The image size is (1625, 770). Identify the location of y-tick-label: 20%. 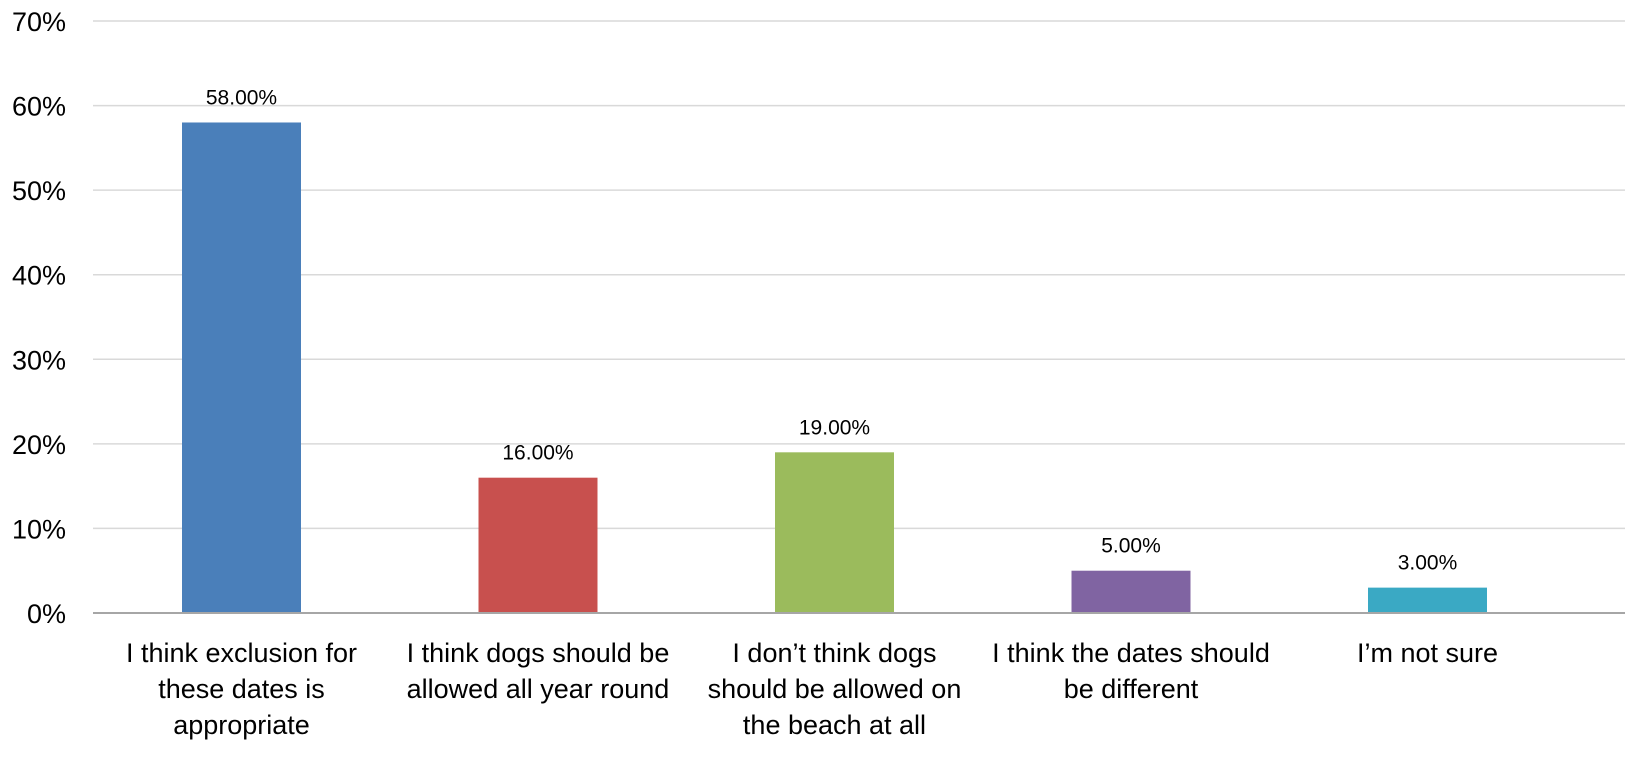
(39, 445).